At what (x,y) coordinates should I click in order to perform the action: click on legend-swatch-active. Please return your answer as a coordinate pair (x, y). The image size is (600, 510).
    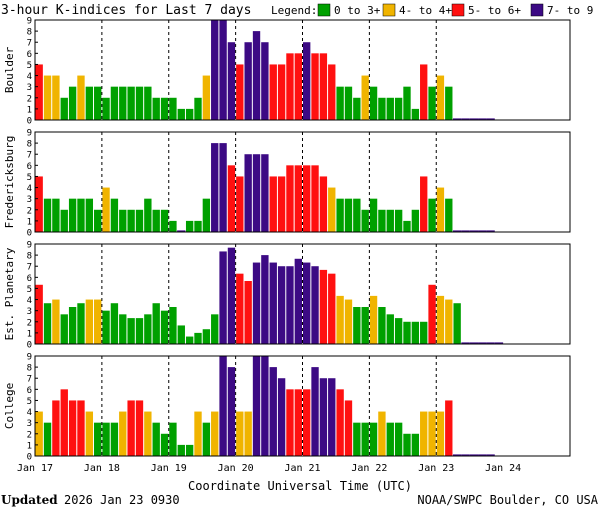
    Looking at the image, I should click on (389, 10).